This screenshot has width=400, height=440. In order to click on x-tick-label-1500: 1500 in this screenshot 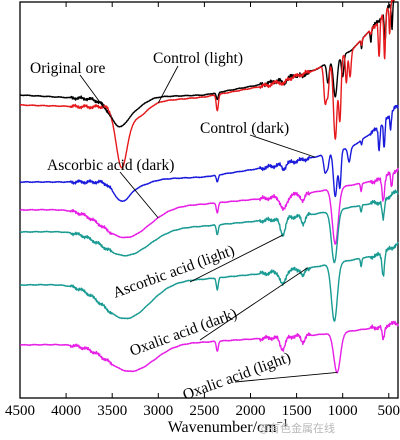, I will do `click(297, 411)`.